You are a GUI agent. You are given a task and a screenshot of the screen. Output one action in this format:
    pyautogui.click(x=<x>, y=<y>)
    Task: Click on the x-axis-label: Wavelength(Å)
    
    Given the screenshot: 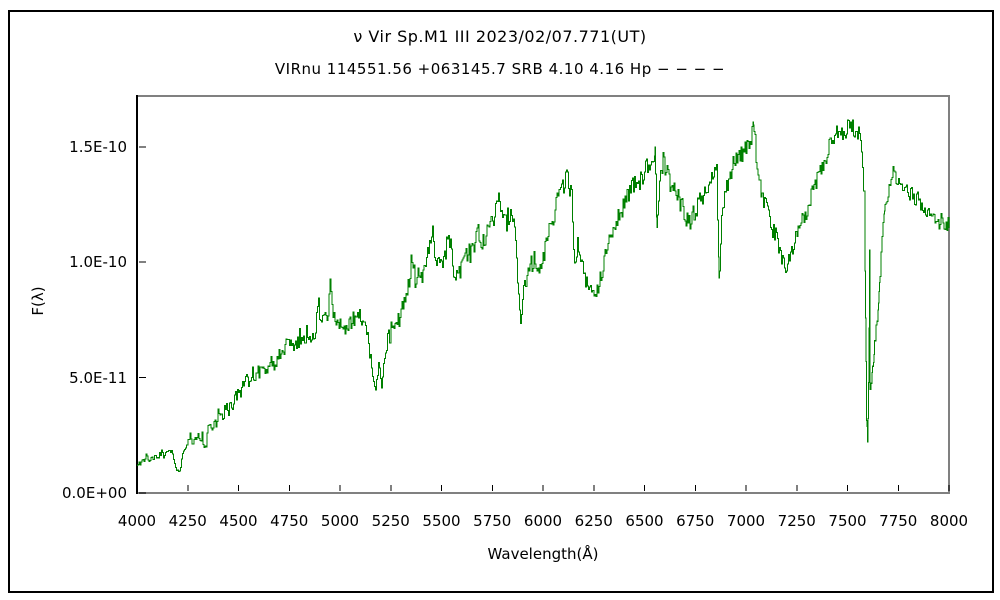 What is the action you would take?
    pyautogui.click(x=543, y=554)
    